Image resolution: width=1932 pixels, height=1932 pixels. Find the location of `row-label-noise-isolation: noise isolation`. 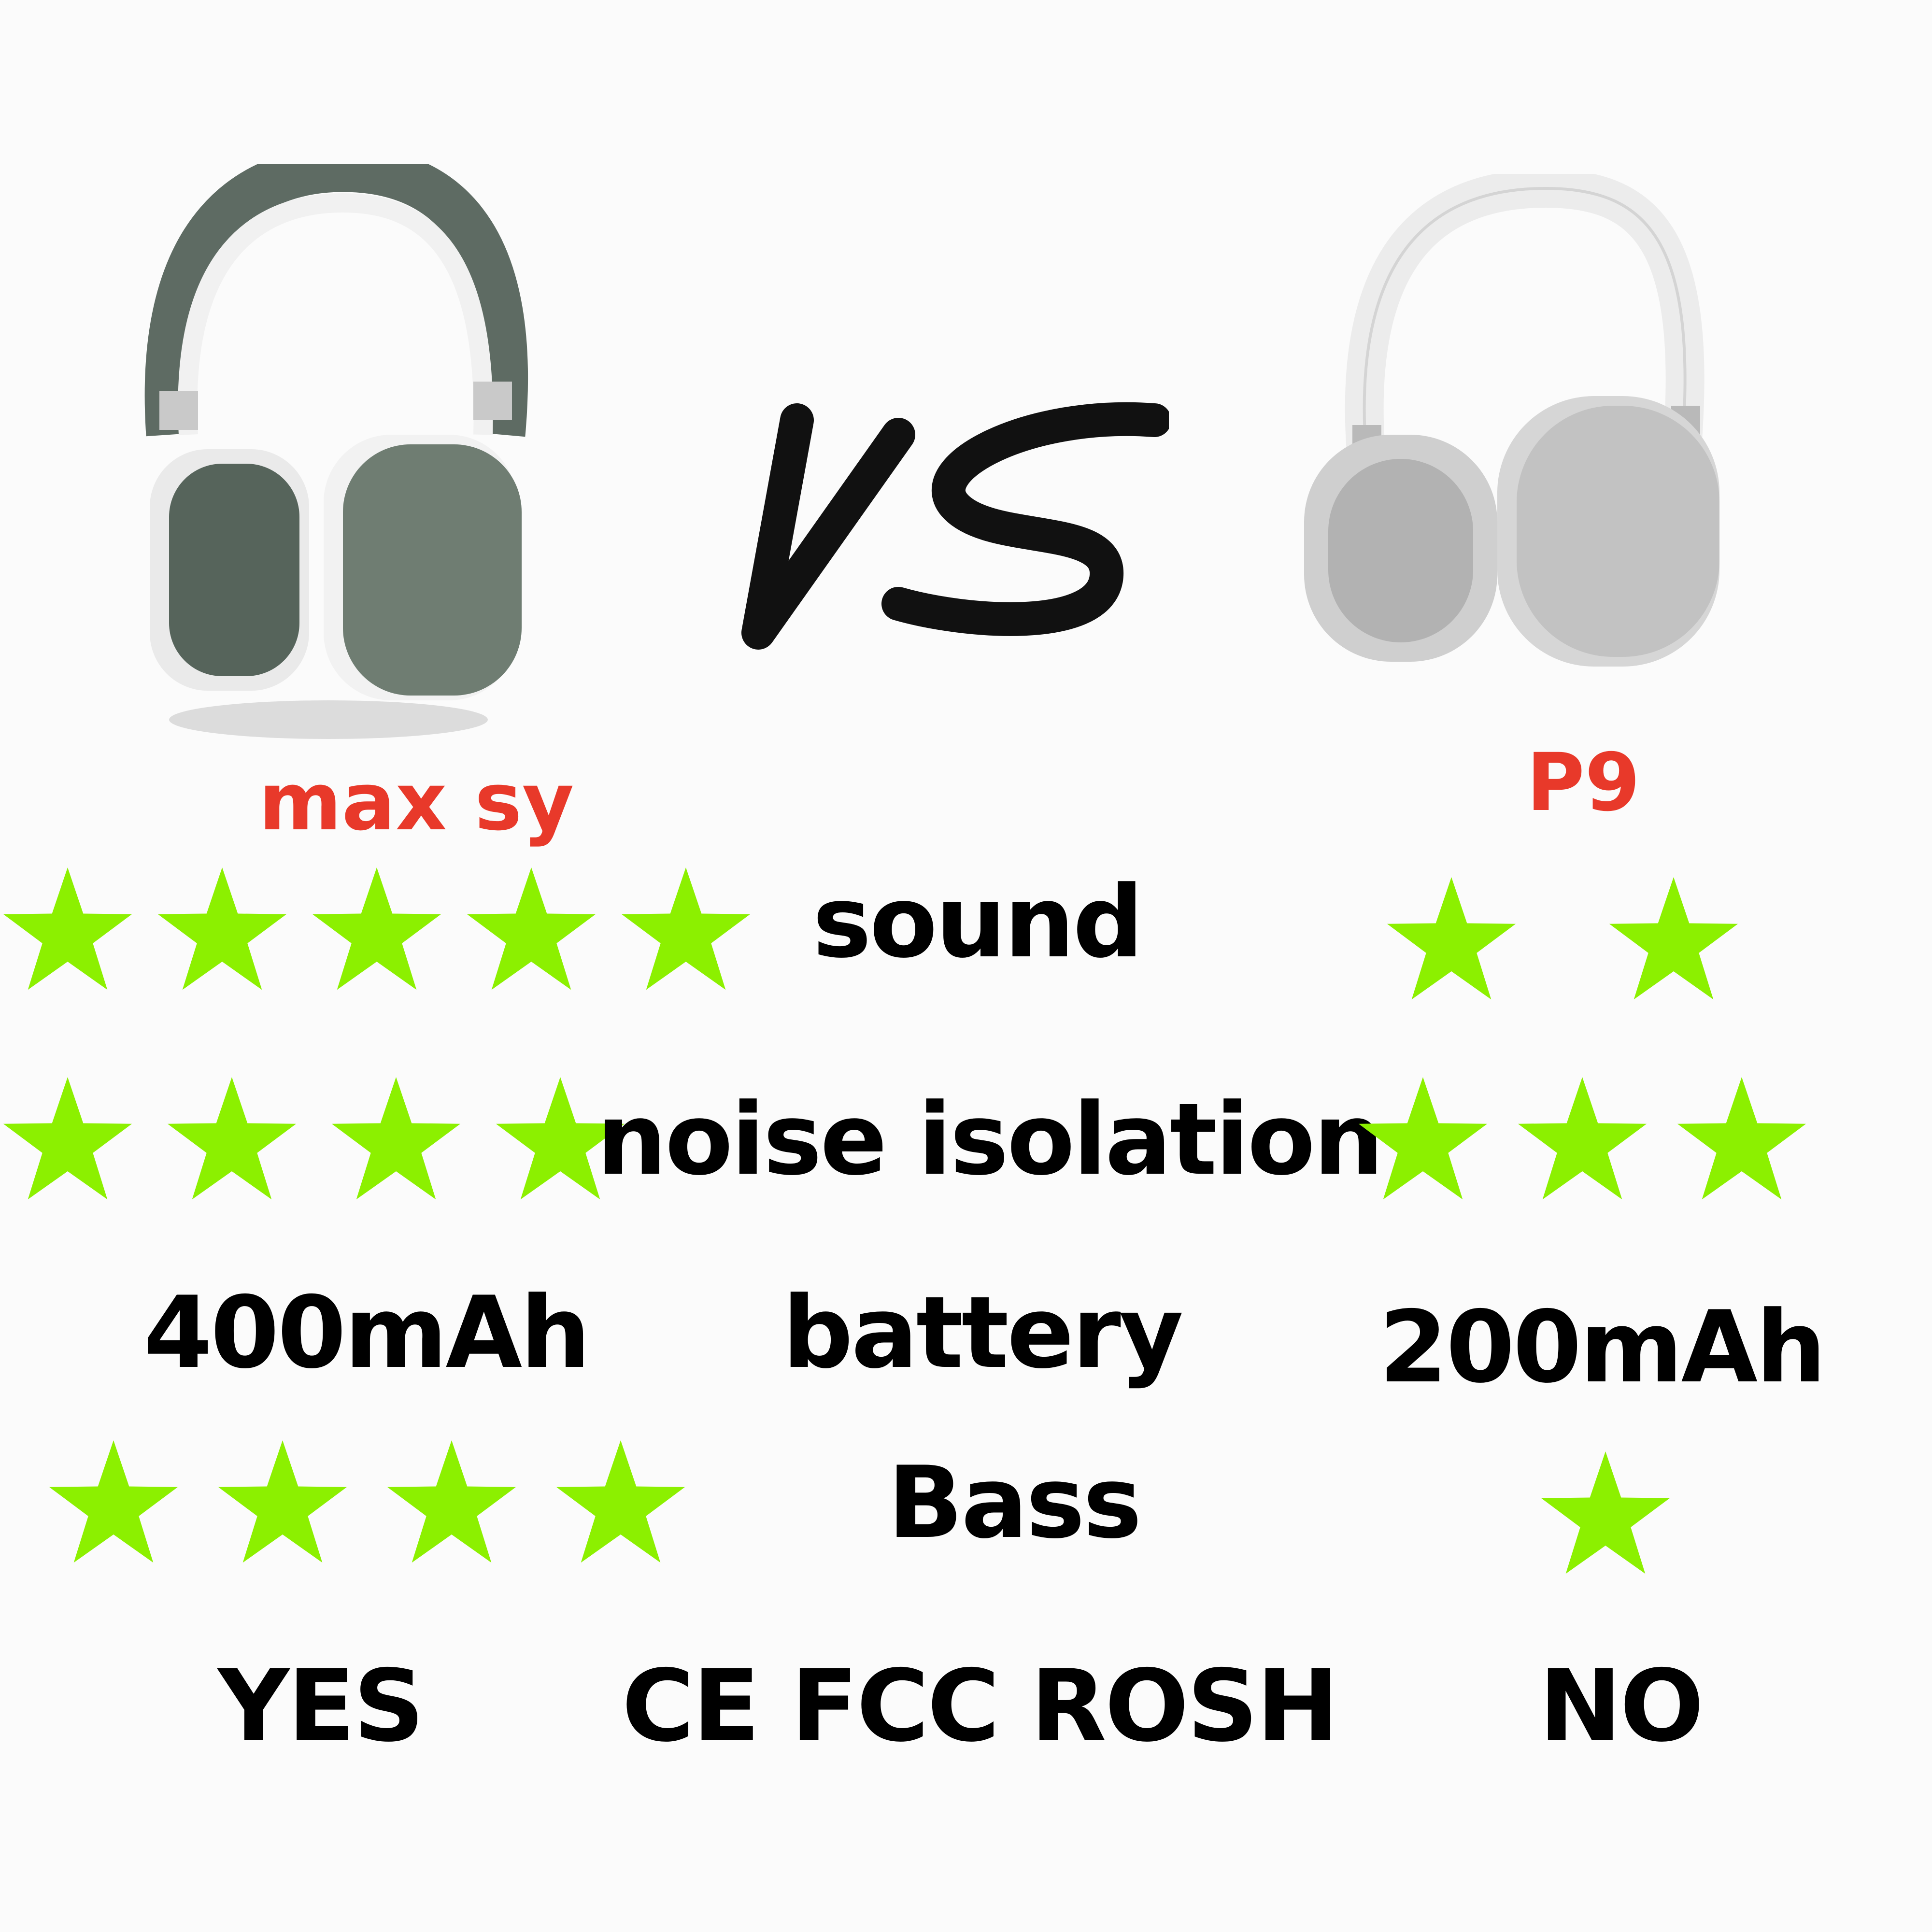

row-label-noise-isolation: noise isolation is located at coordinates (990, 1139).